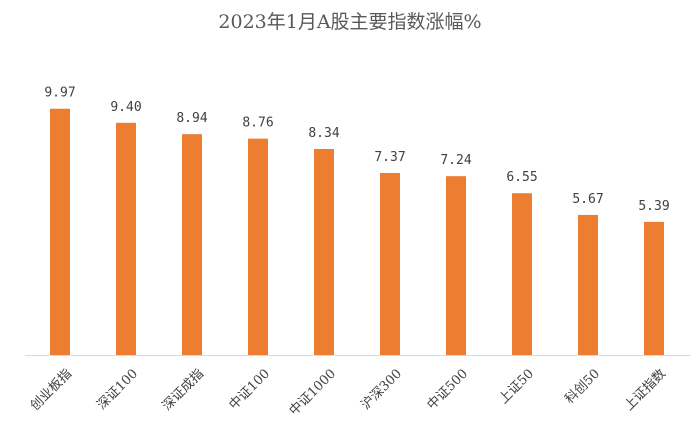 The height and width of the screenshot is (437, 700). I want to click on x-tick-label: 深证100, so click(118, 389).